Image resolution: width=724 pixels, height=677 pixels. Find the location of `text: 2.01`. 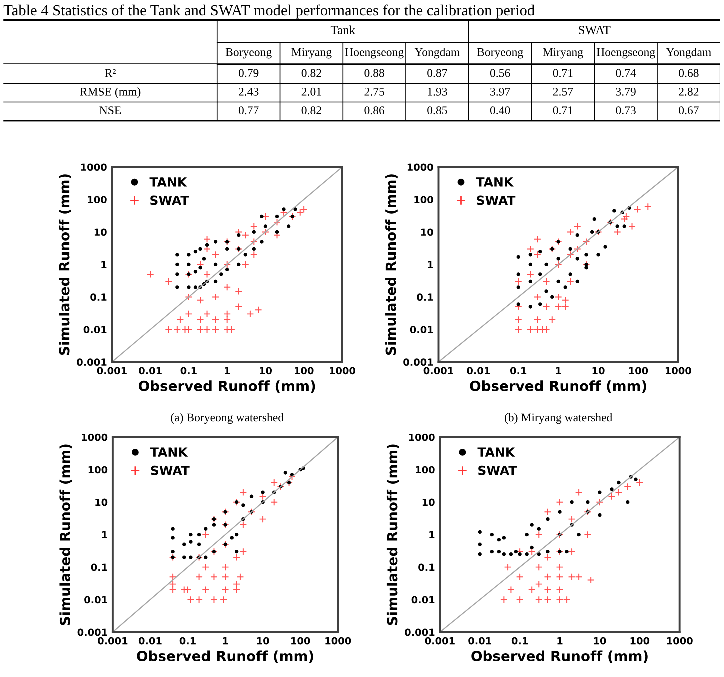

text: 2.01 is located at coordinates (312, 92).